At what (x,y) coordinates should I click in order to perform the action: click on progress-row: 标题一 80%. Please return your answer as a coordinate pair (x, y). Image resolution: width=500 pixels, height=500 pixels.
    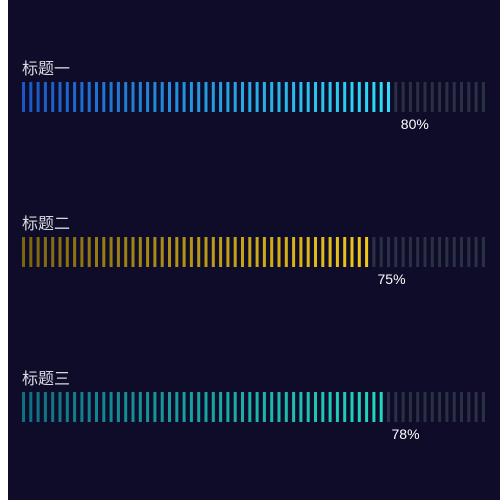
    Looking at the image, I should click on (253, 95).